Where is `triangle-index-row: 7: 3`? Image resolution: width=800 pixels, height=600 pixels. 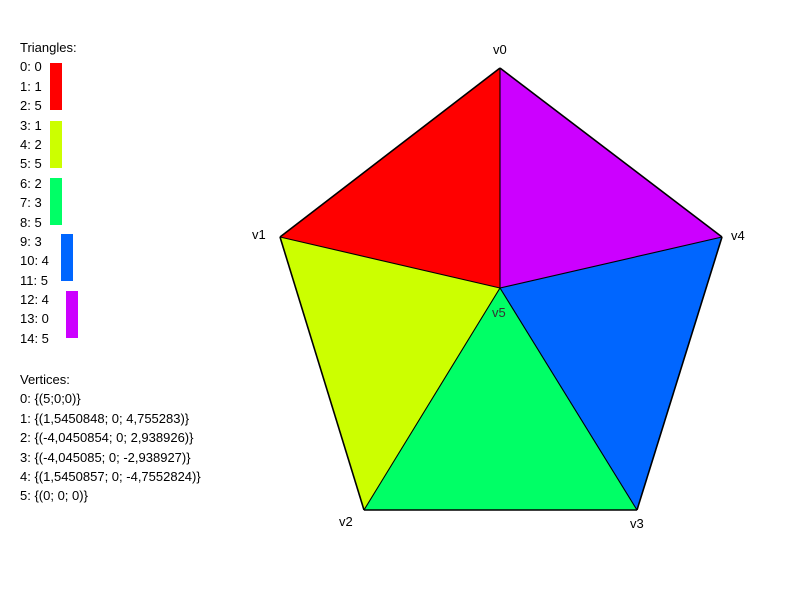 triangle-index-row: 7: 3 is located at coordinates (31, 203).